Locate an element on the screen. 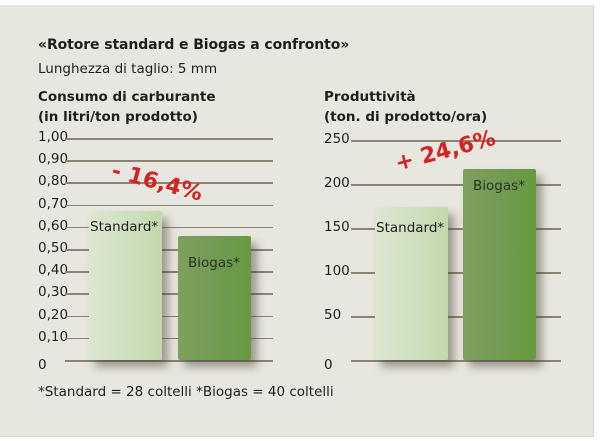 The height and width of the screenshot is (441, 600). y-tick-label: 0,60 is located at coordinates (53, 225).